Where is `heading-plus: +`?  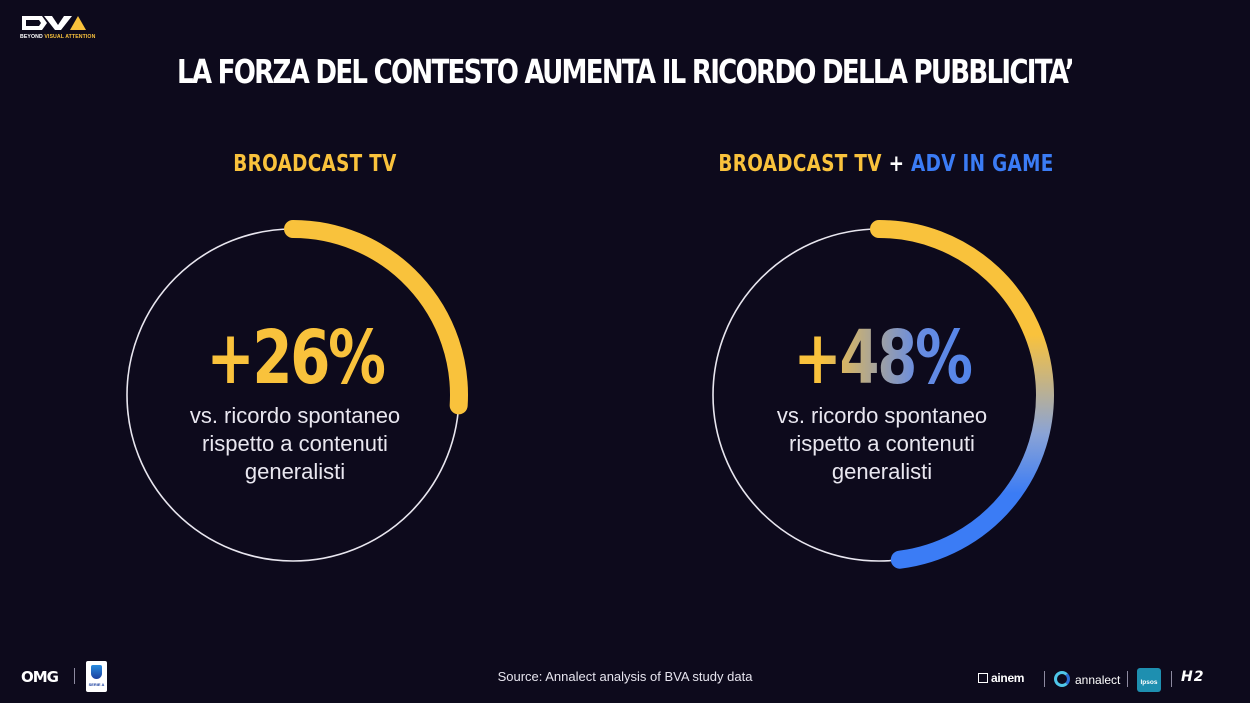 heading-plus: + is located at coordinates (896, 164).